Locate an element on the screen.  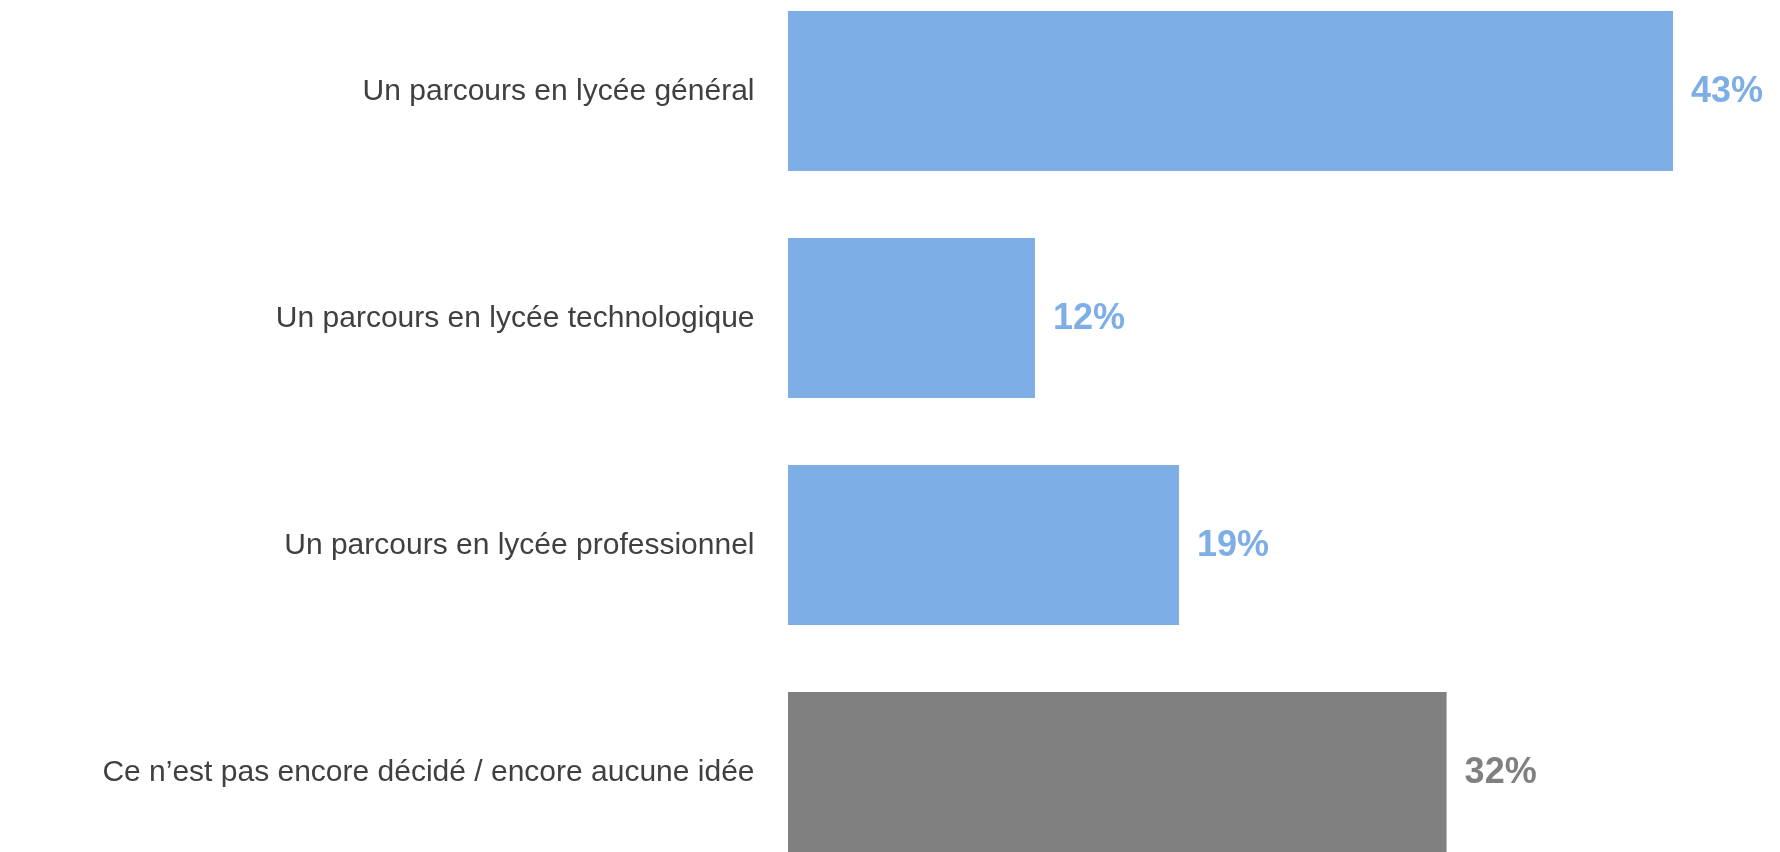
data-label: 32% is located at coordinates (1500, 770).